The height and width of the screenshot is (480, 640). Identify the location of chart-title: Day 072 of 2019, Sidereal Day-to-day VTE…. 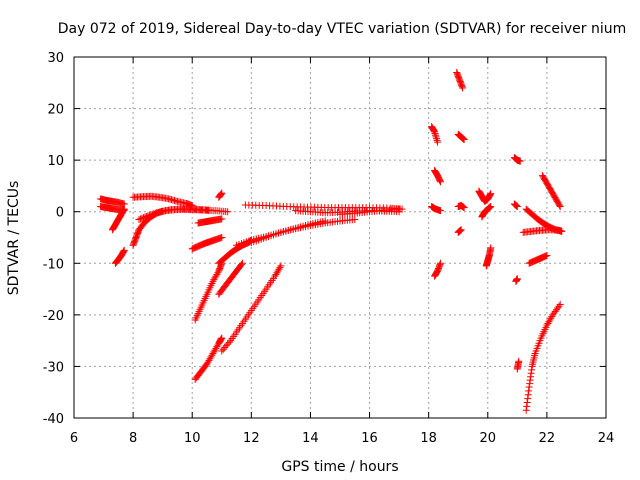
(342, 29).